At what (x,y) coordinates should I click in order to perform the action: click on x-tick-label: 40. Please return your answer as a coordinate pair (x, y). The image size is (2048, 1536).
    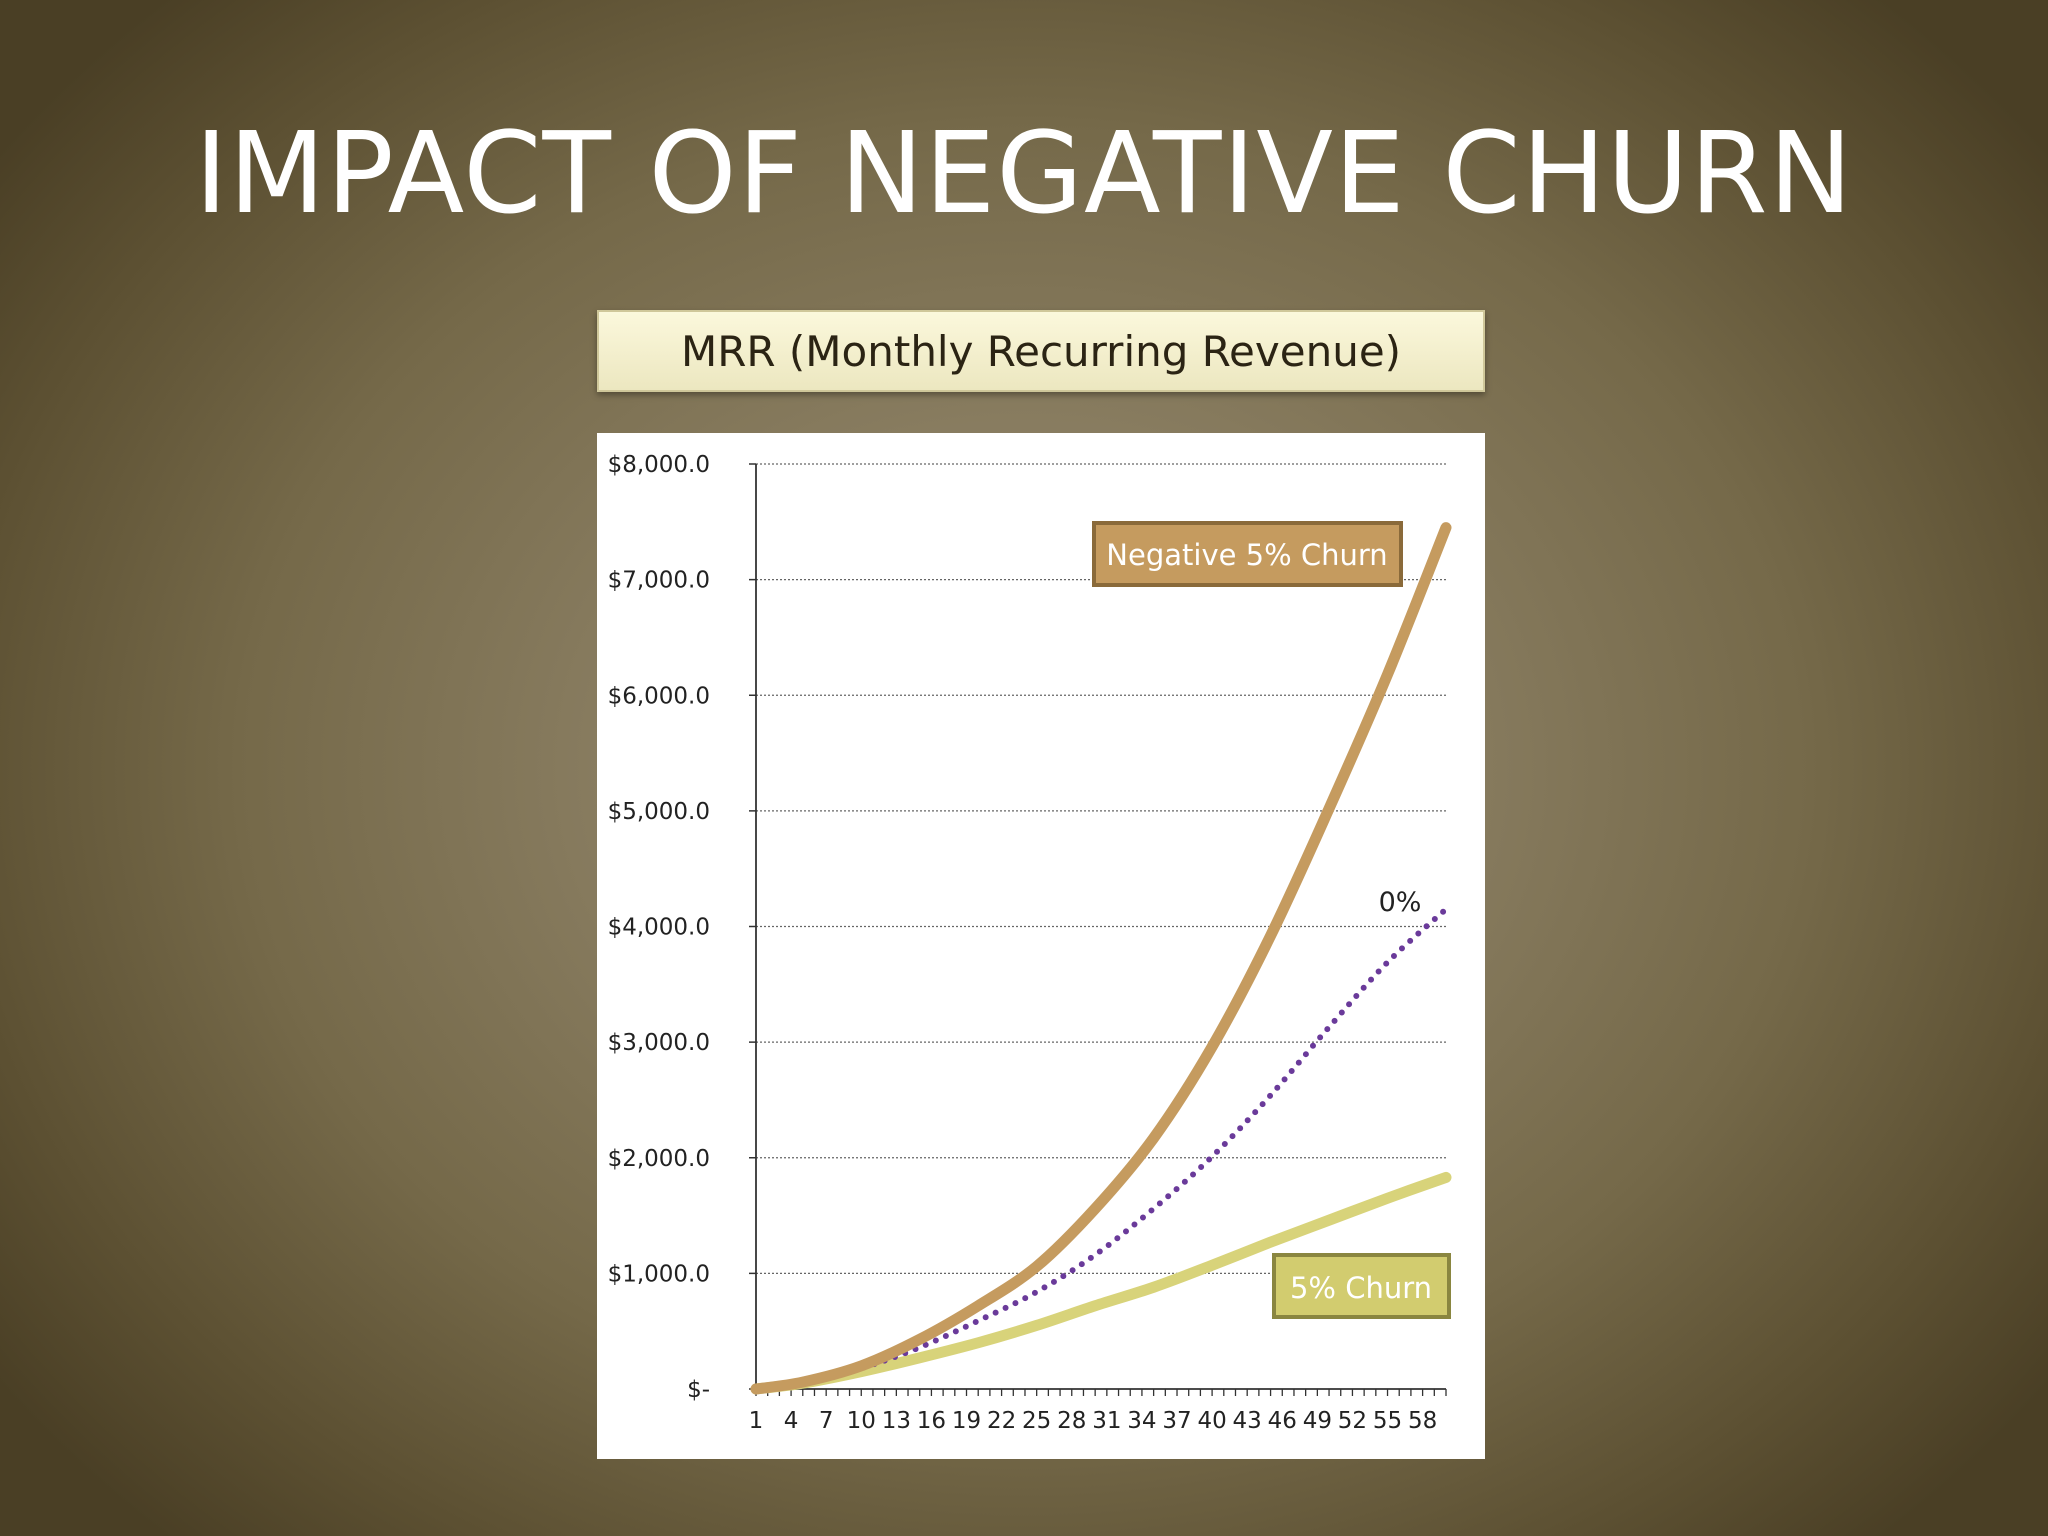
    Looking at the image, I should click on (1211, 1421).